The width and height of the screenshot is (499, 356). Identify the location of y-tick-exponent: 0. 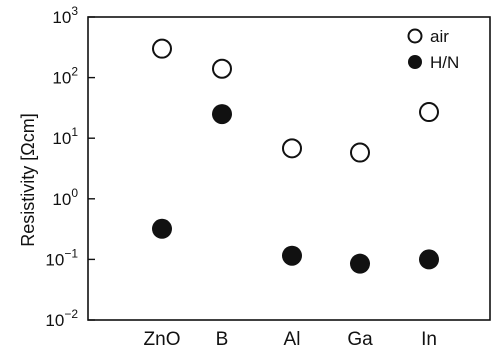
(74, 193).